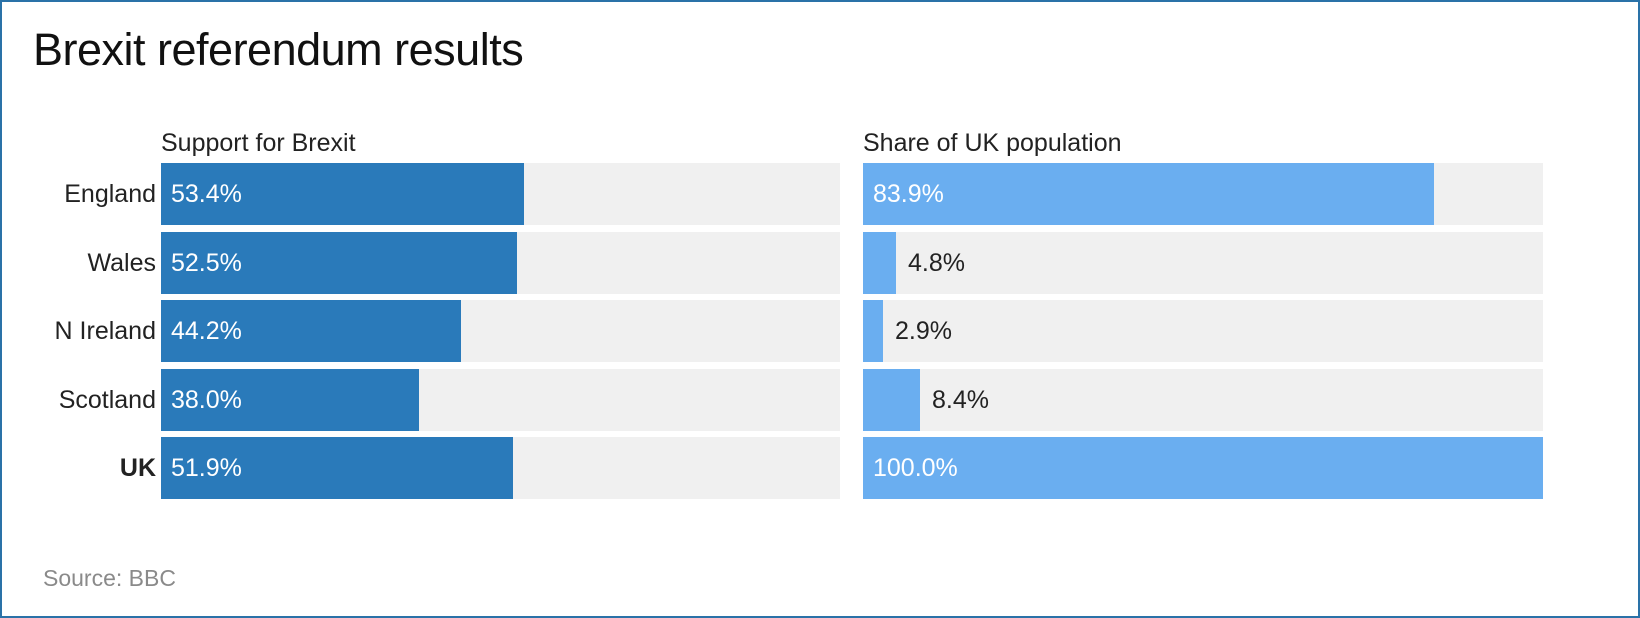 This screenshot has width=1640, height=618. Describe the element at coordinates (110, 194) in the screenshot. I see `row-label-england: England` at that location.